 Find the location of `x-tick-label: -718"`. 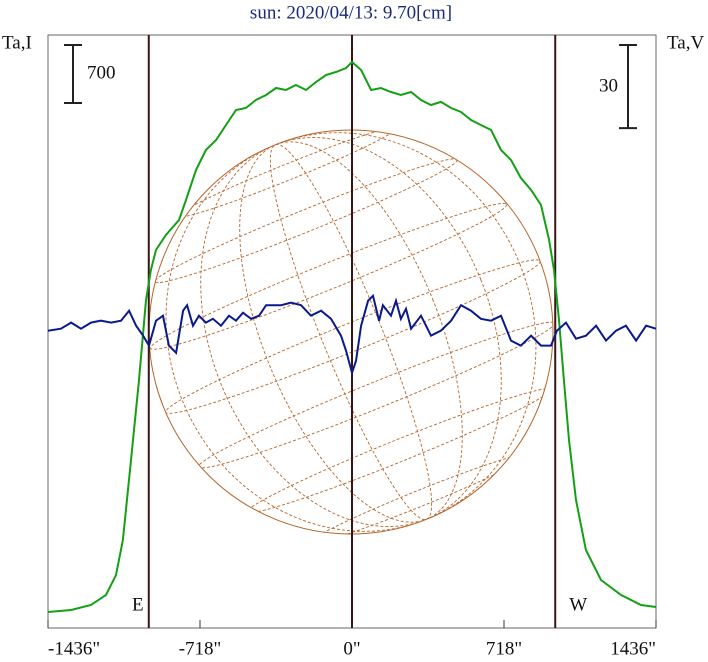

x-tick-label: -718" is located at coordinates (200, 648).